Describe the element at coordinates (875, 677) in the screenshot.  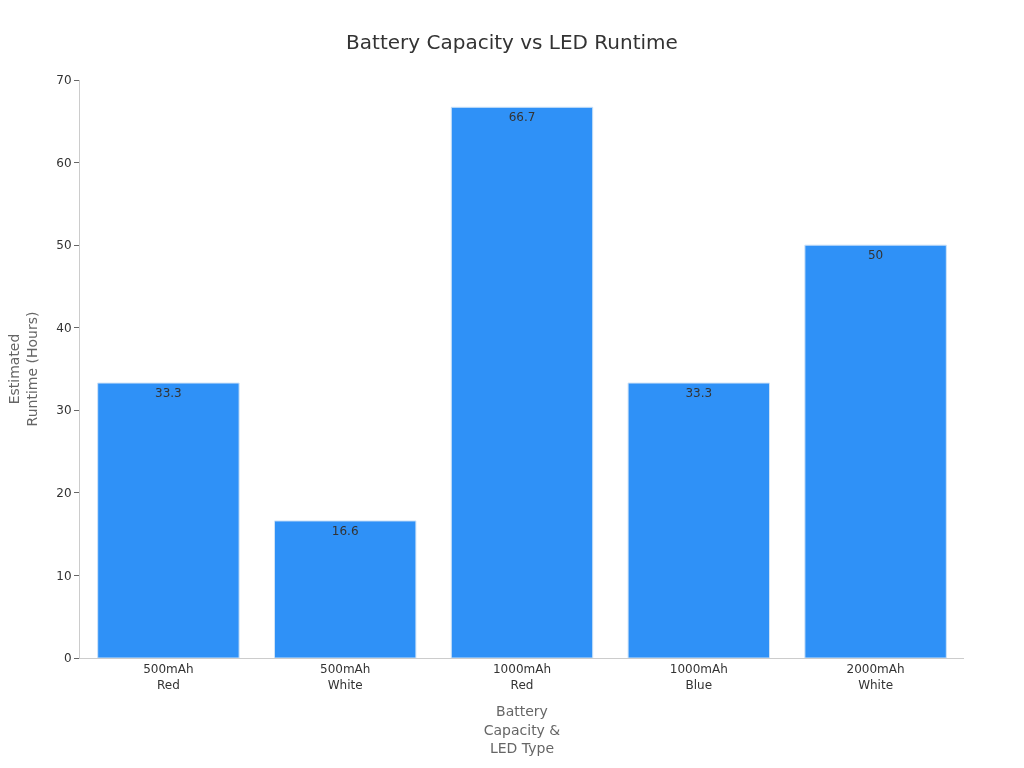
I see `x-tick-label: 2000mAh White` at that location.